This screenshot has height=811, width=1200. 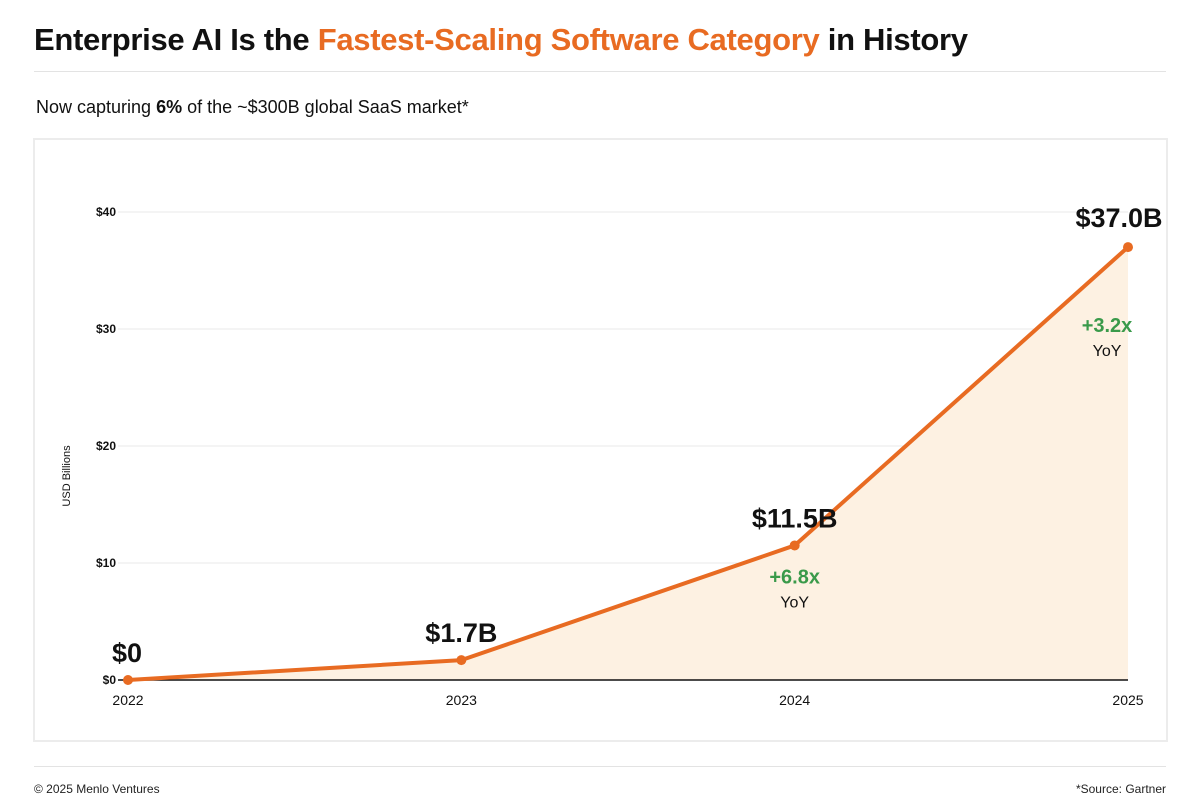 I want to click on y-tick-label: $20, so click(x=106, y=446).